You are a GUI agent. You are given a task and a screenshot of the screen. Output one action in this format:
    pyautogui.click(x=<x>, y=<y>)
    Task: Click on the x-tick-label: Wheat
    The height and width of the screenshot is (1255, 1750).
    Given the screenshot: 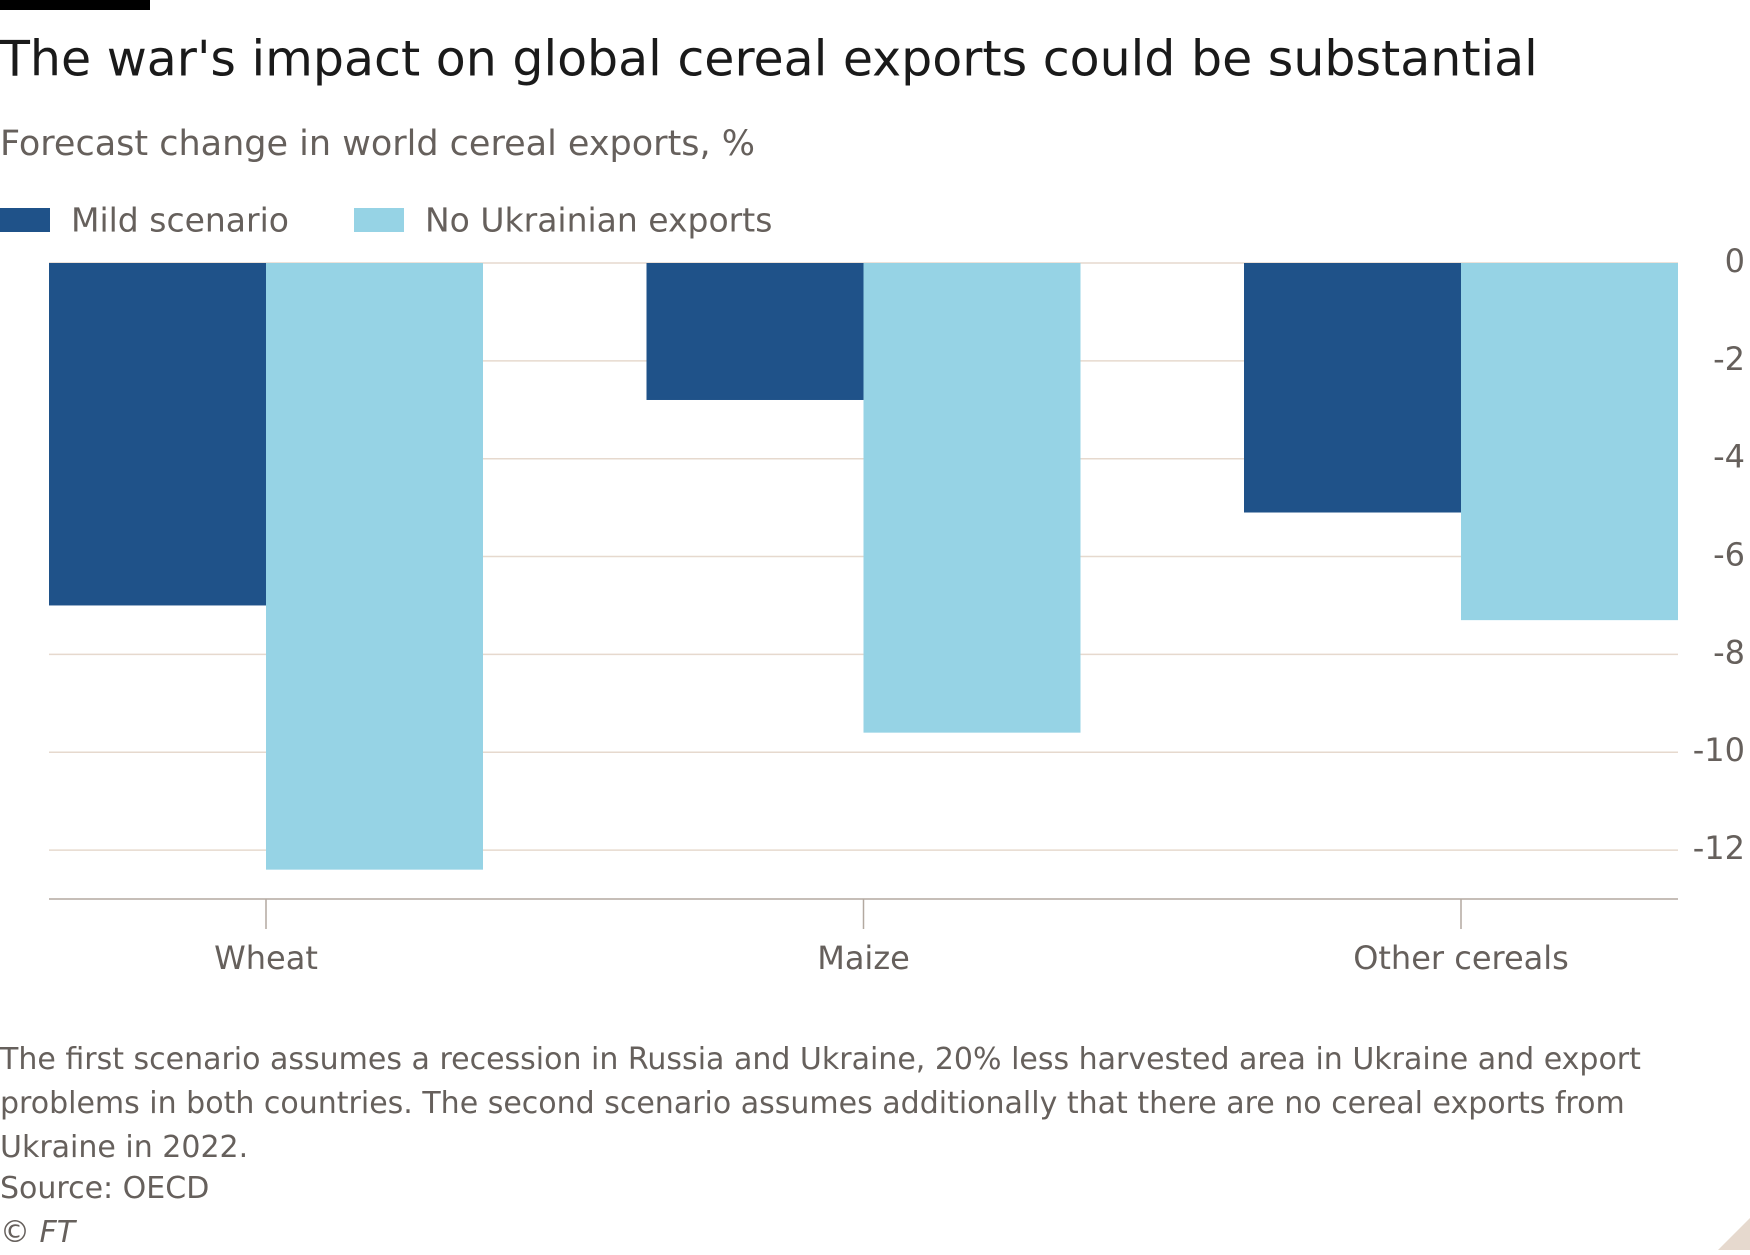 What is the action you would take?
    pyautogui.click(x=266, y=958)
    